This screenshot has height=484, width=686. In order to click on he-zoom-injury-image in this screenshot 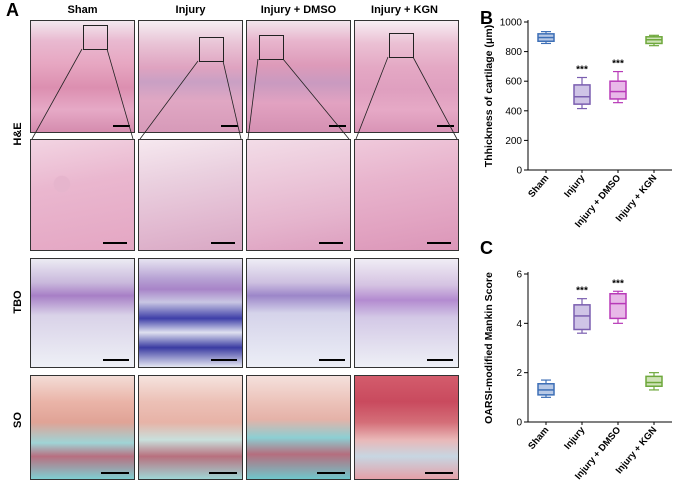, I will do `click(190, 195)`.